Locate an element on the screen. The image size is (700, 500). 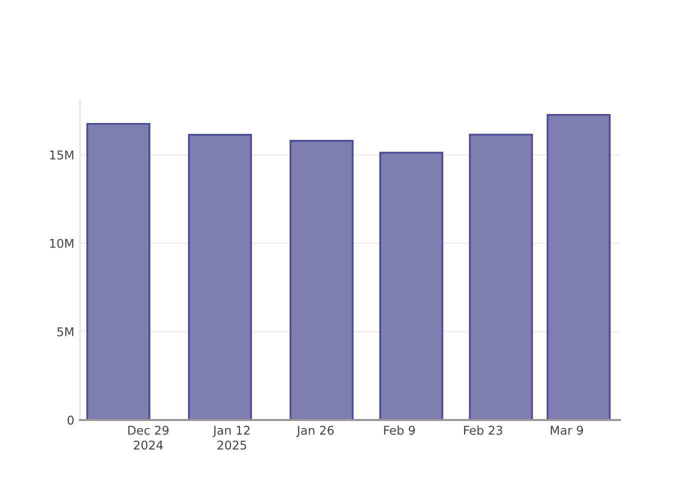
x-tick-label: Feb 23 is located at coordinates (483, 430).